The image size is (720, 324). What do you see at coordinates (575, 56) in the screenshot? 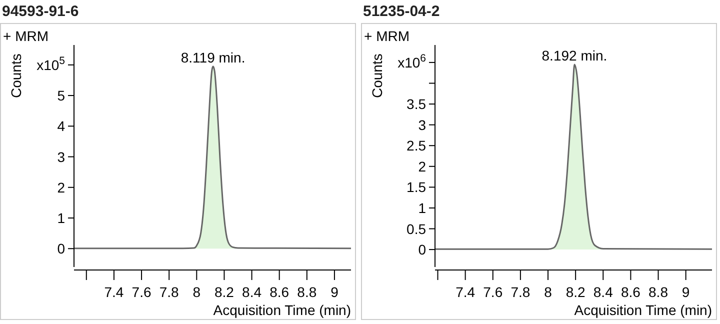
I see `annotation: 8.192 min.` at bounding box center [575, 56].